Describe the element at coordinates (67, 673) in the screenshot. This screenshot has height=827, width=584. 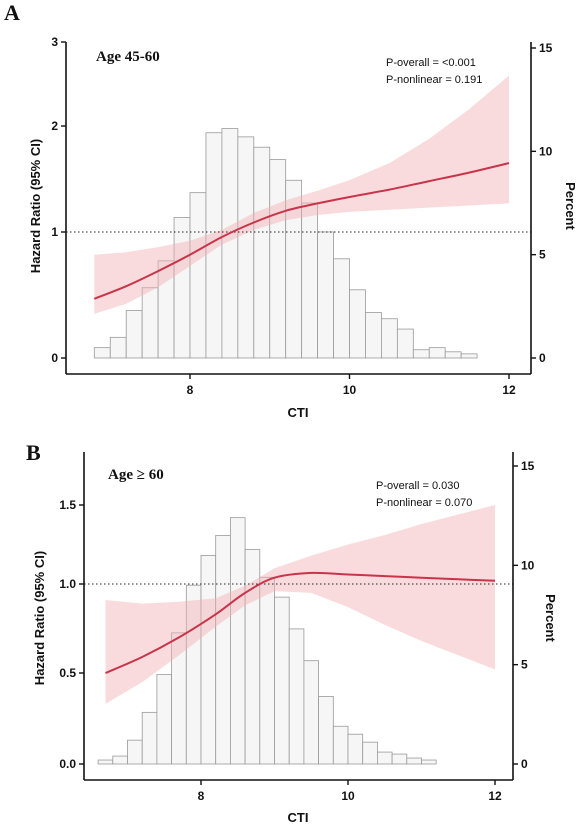
I see `y-tick-label: 0.5` at that location.